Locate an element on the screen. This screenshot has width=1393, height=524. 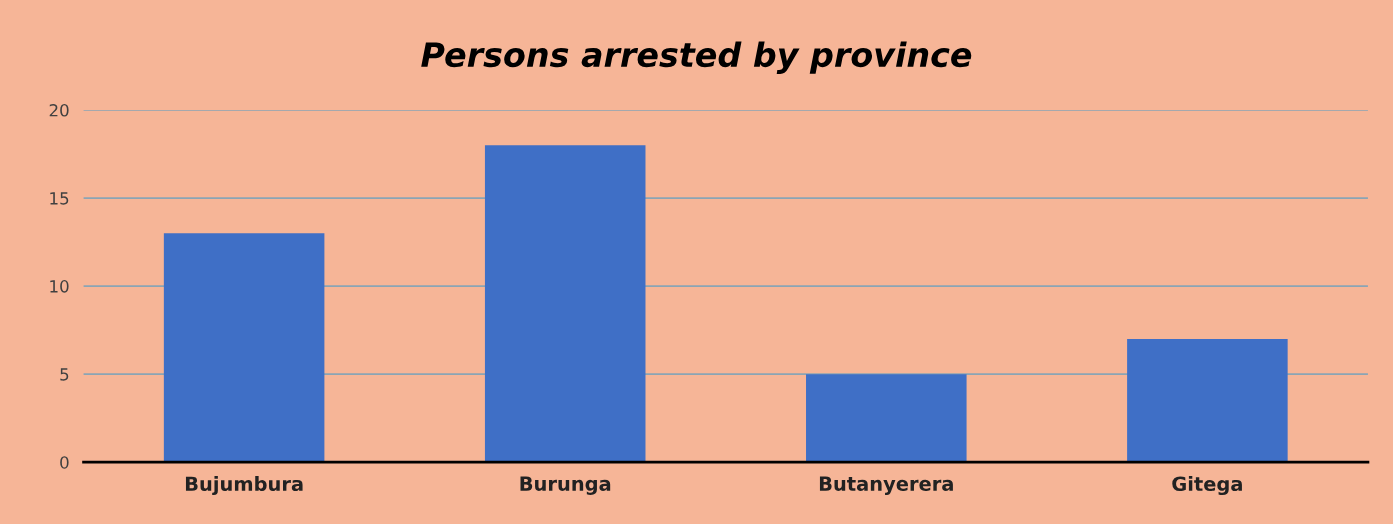
y-tick-label: 0 is located at coordinates (64, 462).